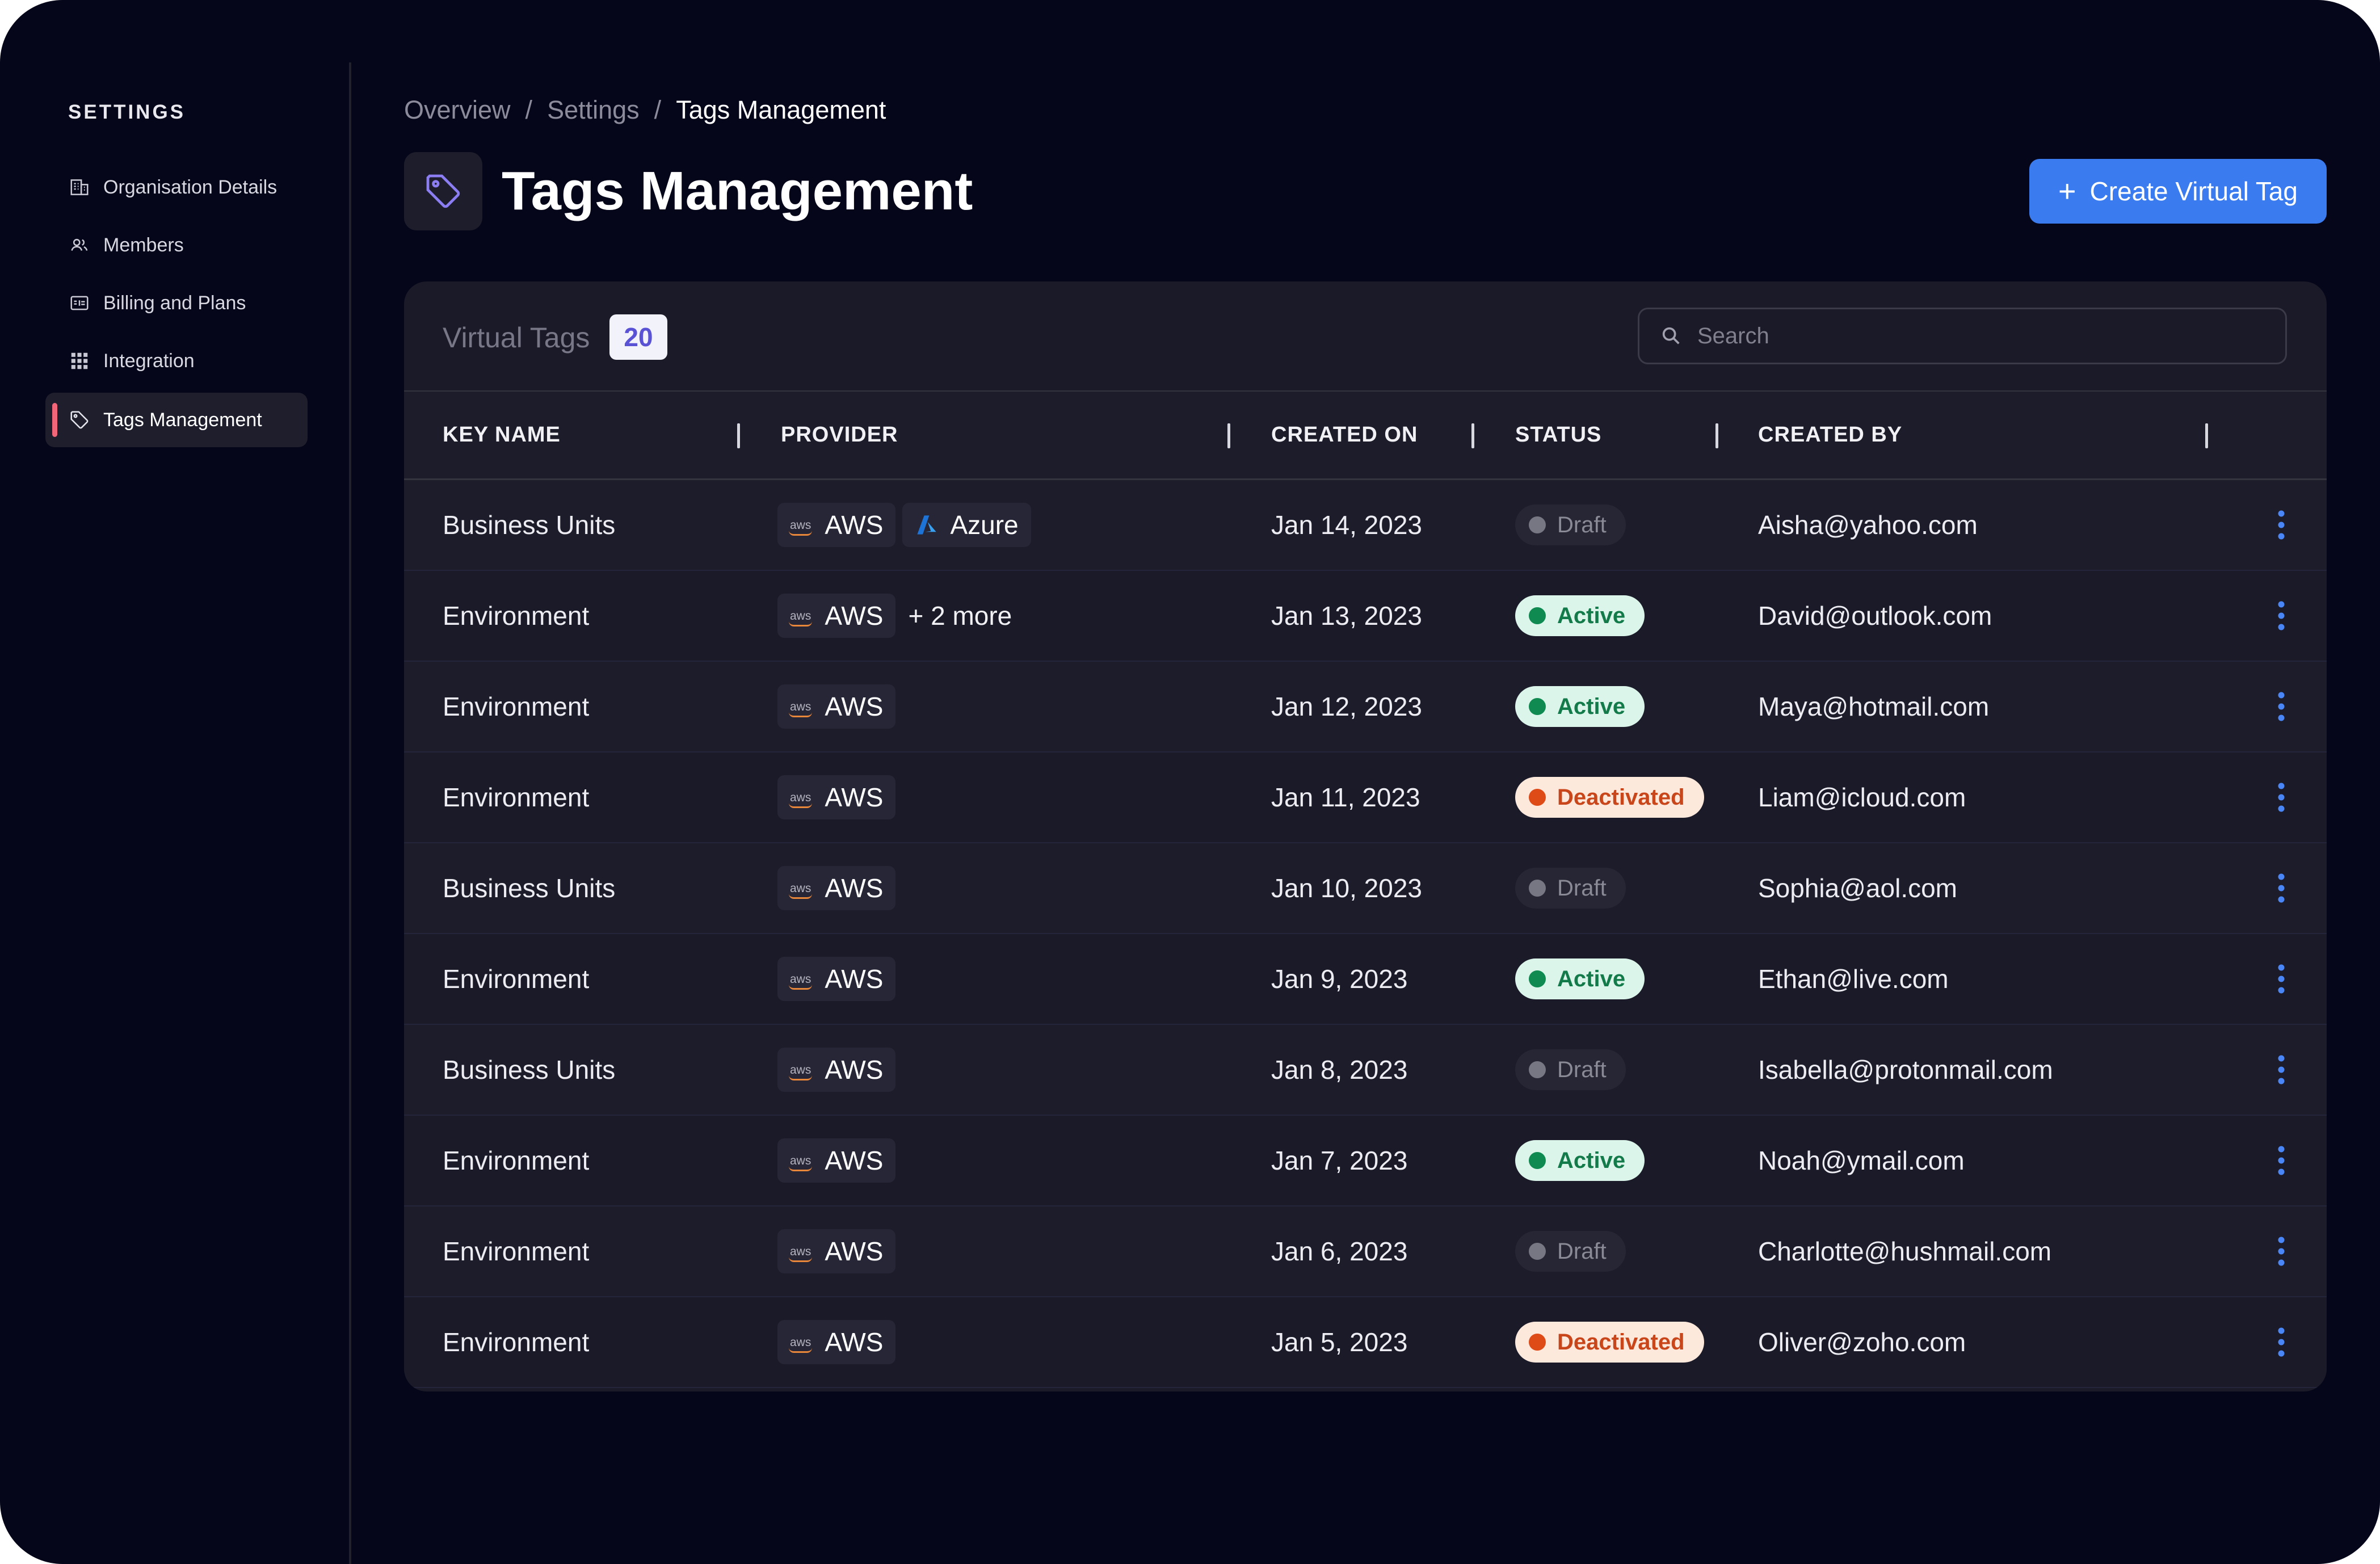 The height and width of the screenshot is (1564, 2380). I want to click on users-icon, so click(79, 245).